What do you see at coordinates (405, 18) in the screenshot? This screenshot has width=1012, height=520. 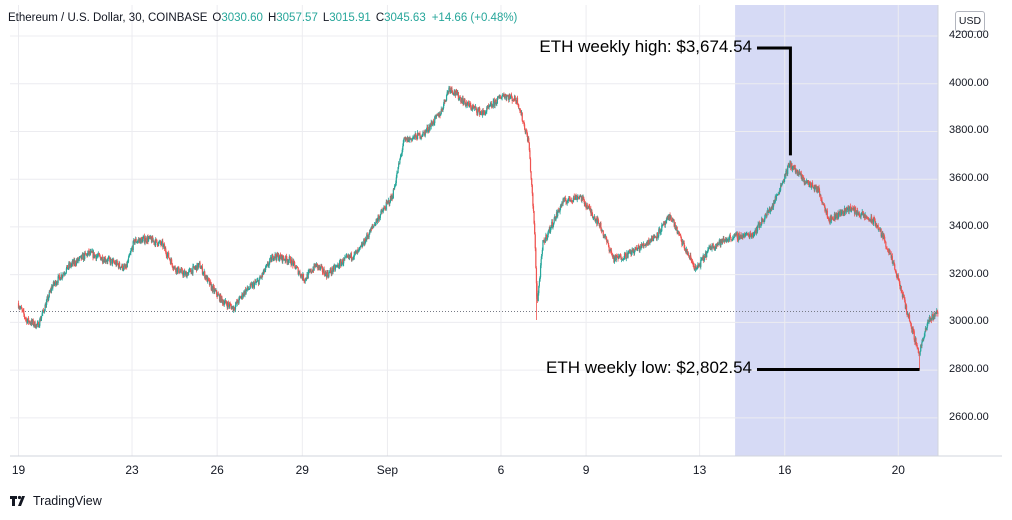 I see `close-value: 3045.63` at bounding box center [405, 18].